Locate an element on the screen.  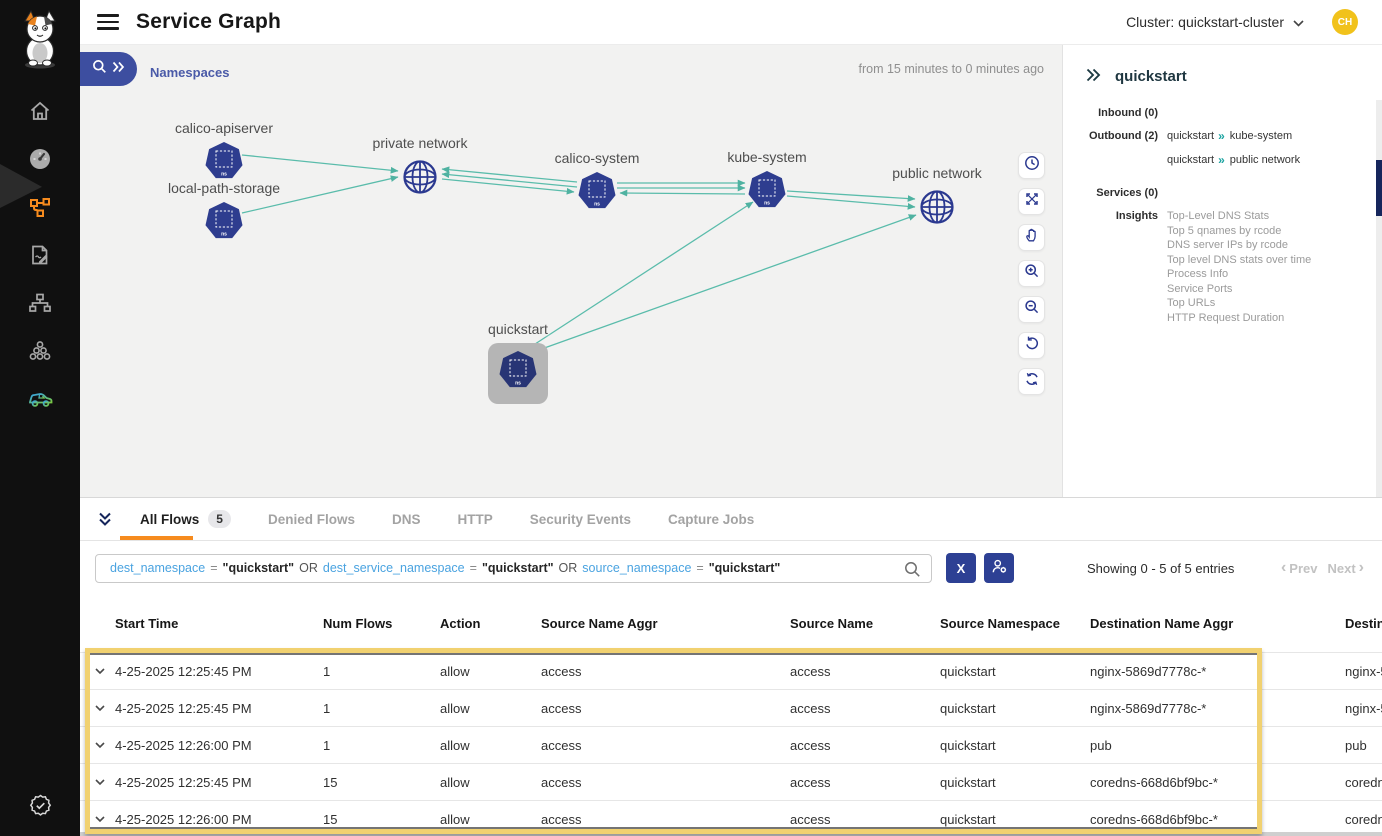
insight-item: Top level DNS stats over time is located at coordinates (1239, 259).